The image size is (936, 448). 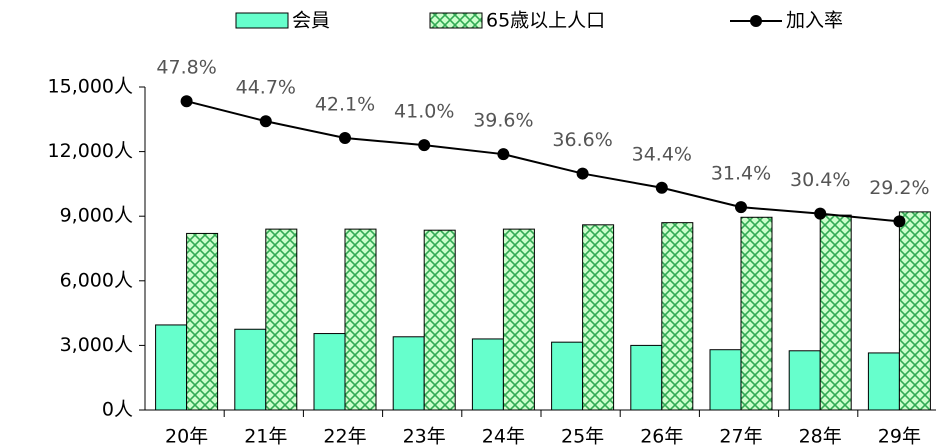 I want to click on data-label: 36.6%, so click(x=582, y=140).